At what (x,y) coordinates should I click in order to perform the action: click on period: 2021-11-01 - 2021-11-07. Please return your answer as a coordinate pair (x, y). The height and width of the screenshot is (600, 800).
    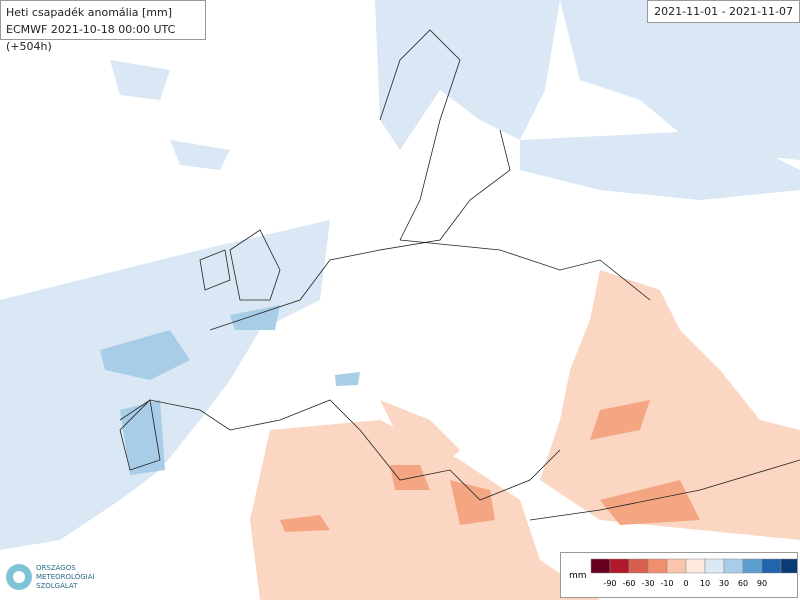
    Looking at the image, I should click on (723, 11).